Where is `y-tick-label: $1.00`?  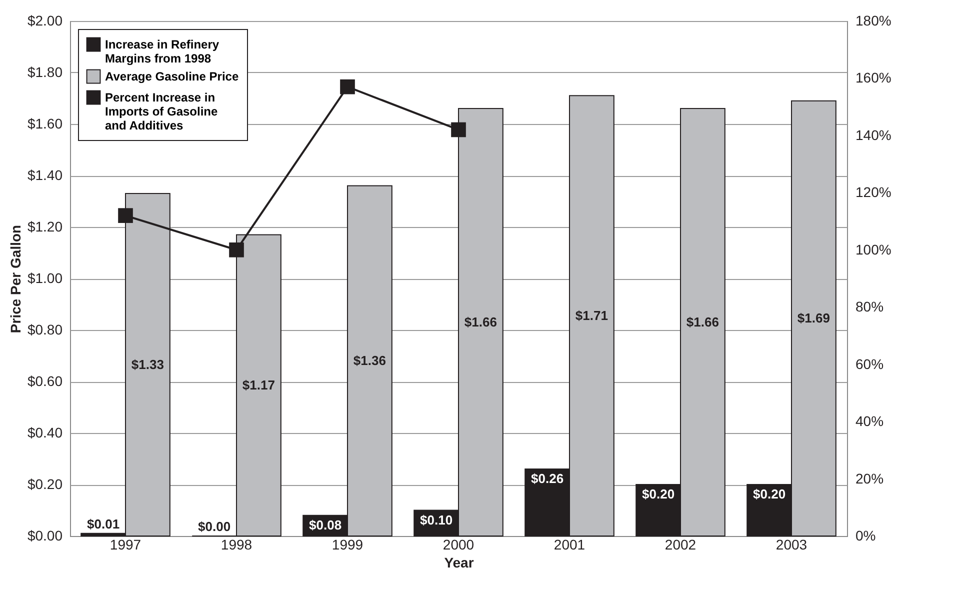
y-tick-label: $1.00 is located at coordinates (45, 278).